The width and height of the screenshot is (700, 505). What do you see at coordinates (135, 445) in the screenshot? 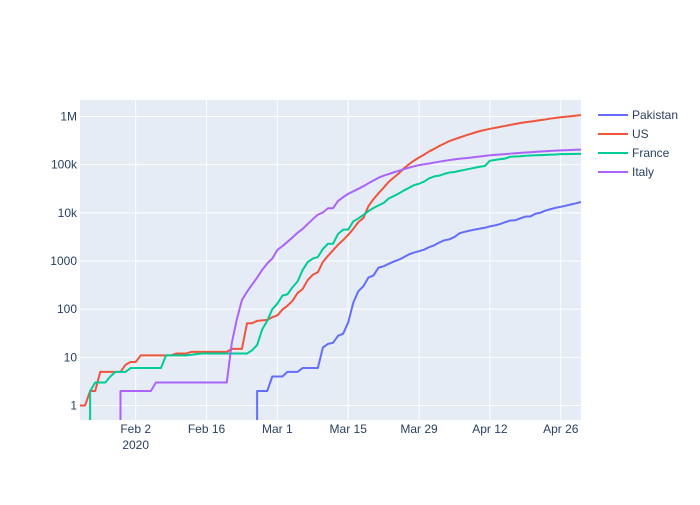
I see `x-tick-sublabel: 2020` at bounding box center [135, 445].